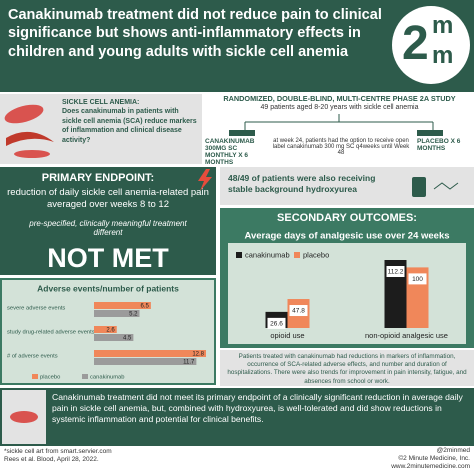 The image size is (474, 473). Describe the element at coordinates (230, 152) in the screenshot. I see `study-arm: CANAKINUMAB 300MG SC MONTHLY X 6 MONTHS` at that location.